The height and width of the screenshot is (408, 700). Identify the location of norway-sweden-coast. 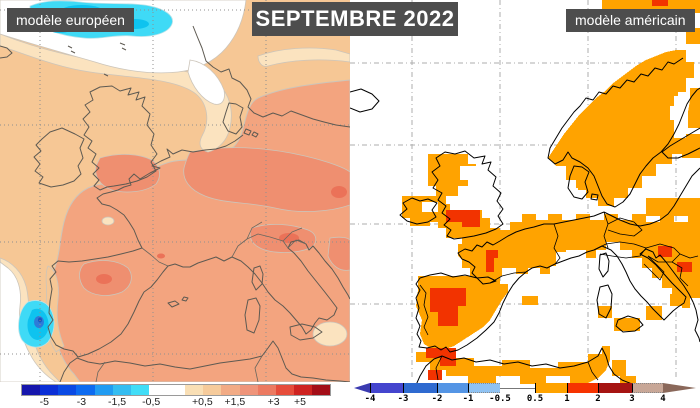
(623, 132).